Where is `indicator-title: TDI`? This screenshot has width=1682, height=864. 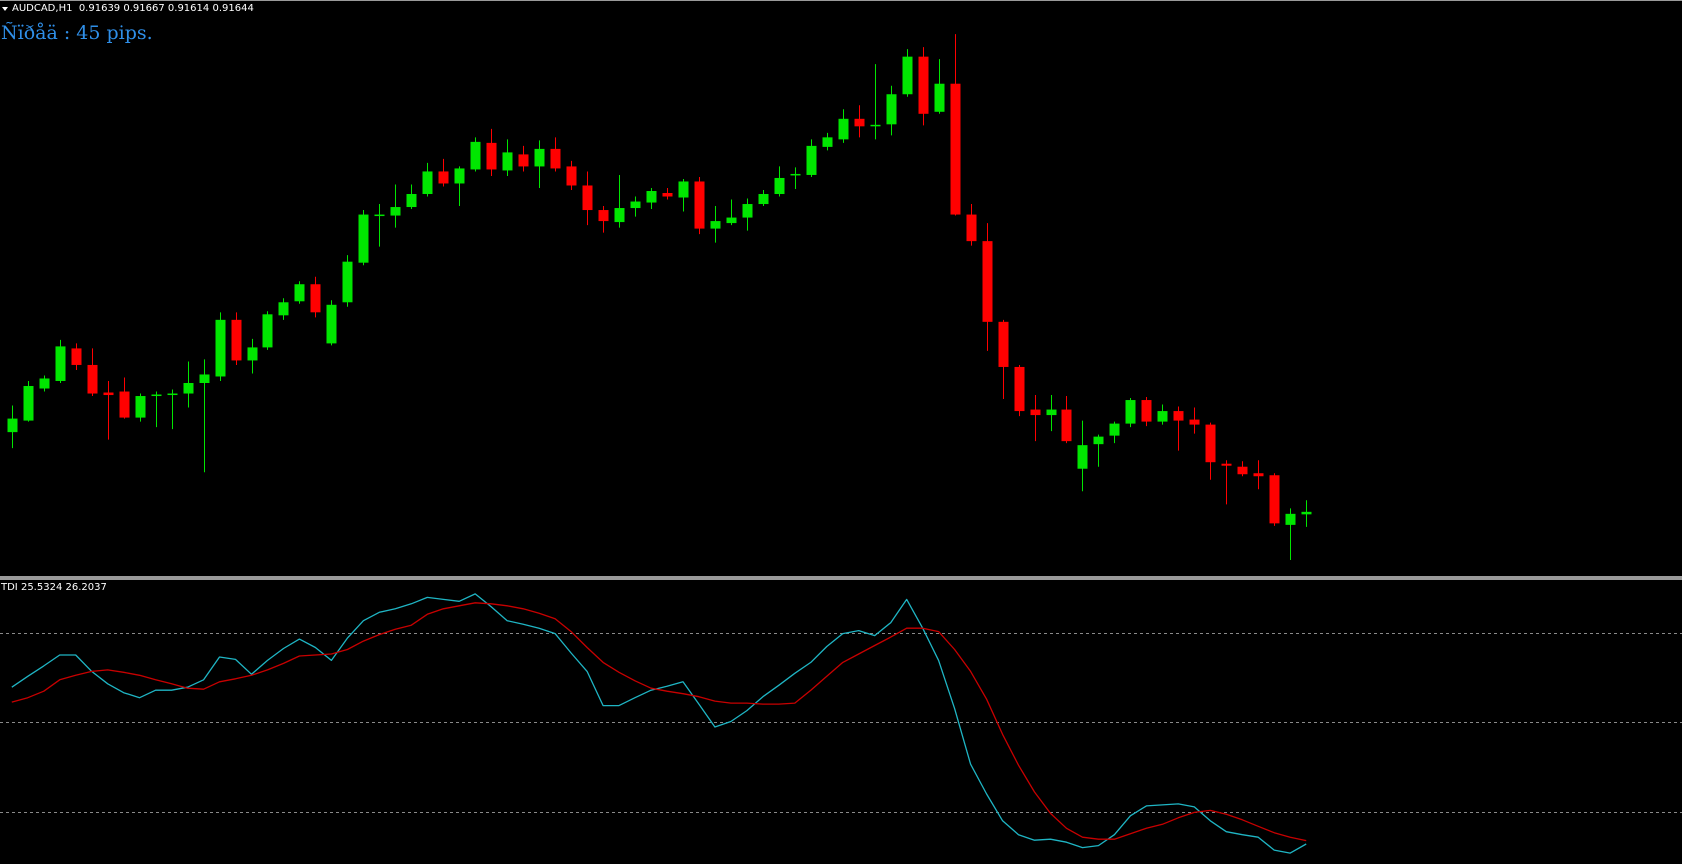
indicator-title: TDI is located at coordinates (9, 587).